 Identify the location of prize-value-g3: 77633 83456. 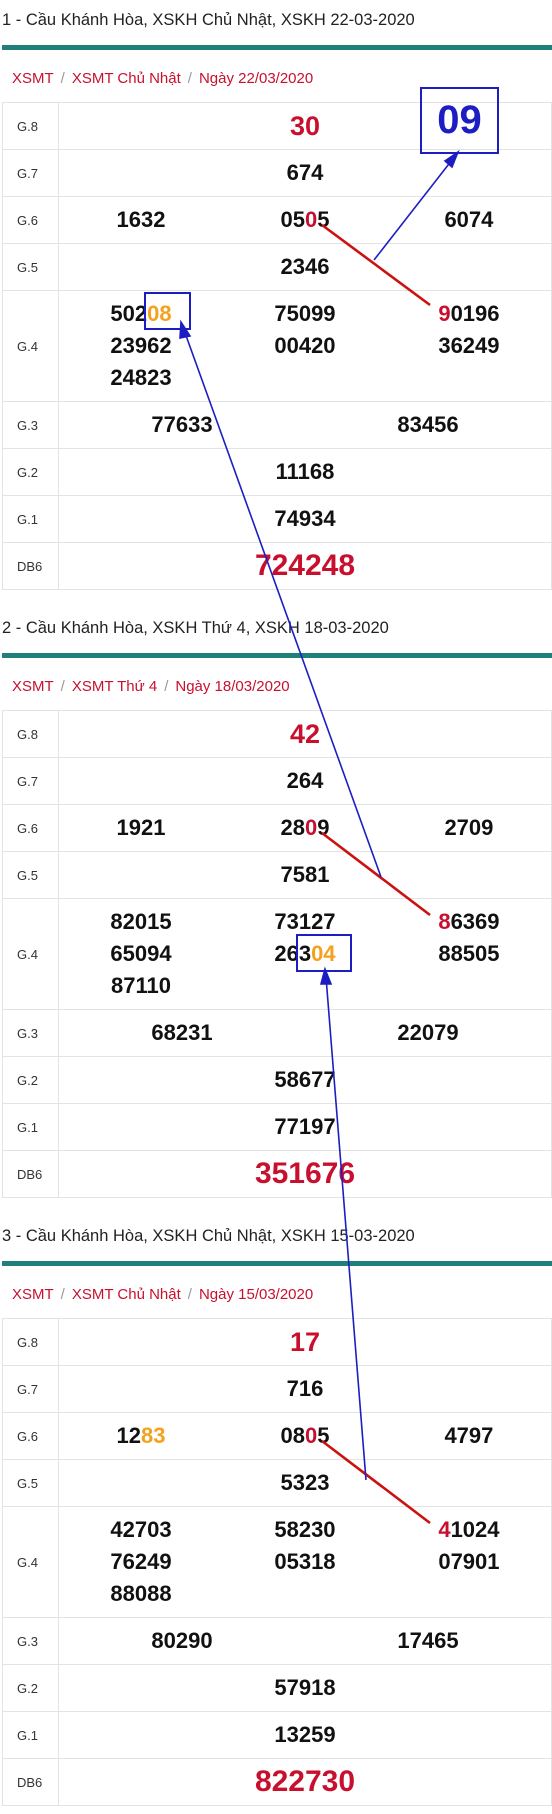
(305, 425).